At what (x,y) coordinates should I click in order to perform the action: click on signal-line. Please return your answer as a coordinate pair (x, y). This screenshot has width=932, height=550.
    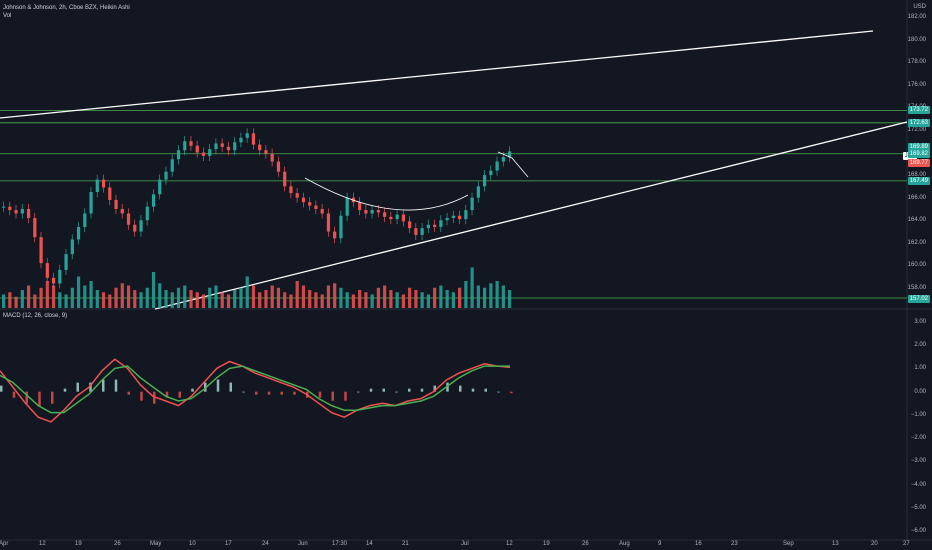
    Looking at the image, I should click on (255, 389).